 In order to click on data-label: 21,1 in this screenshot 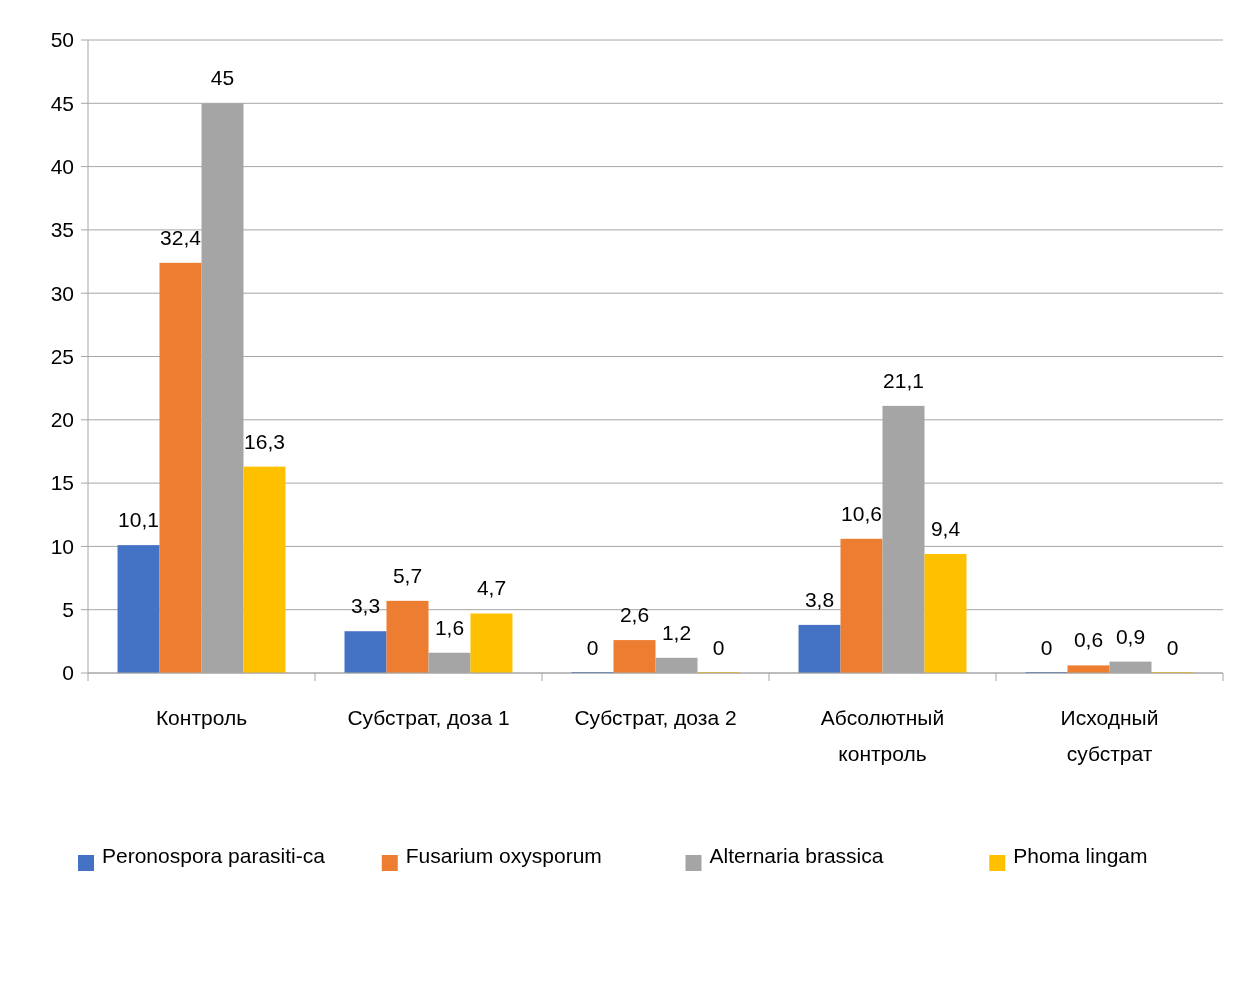, I will do `click(903, 380)`.